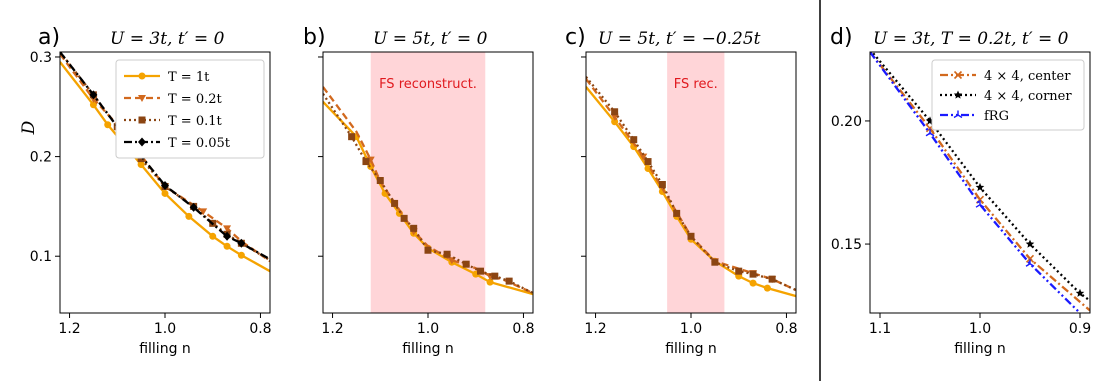 The width and height of the screenshot is (1096, 381). I want to click on panel-letter: d), so click(841, 37).